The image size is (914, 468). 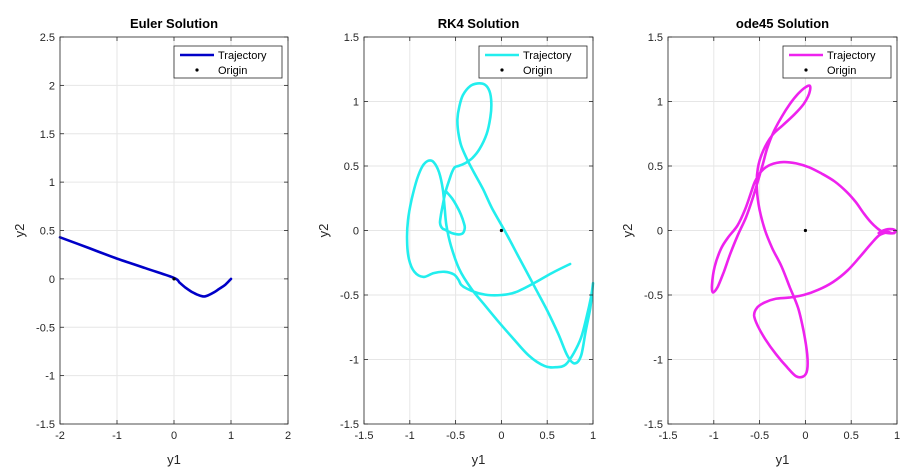 What do you see at coordinates (782, 23) in the screenshot?
I see `chart-title: ode45 Solution` at bounding box center [782, 23].